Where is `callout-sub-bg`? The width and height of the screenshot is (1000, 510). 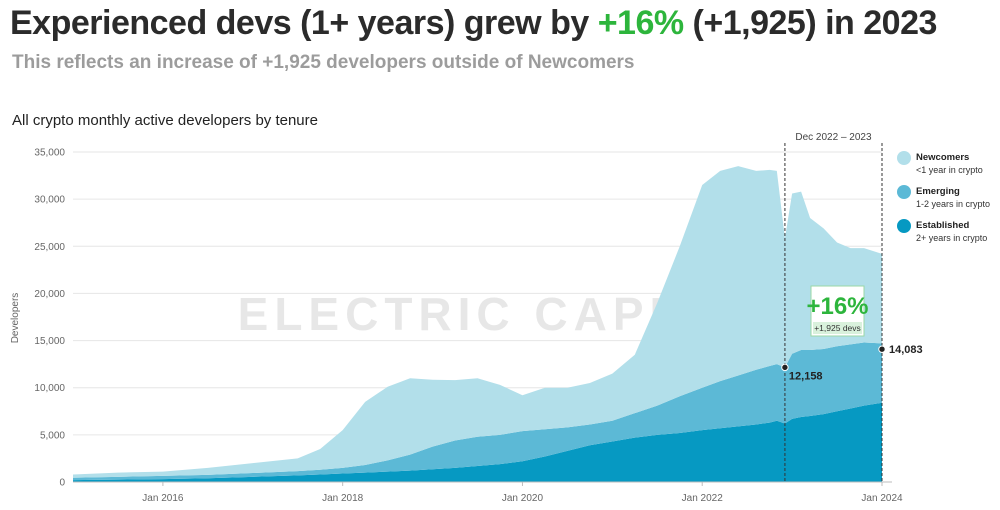
callout-sub-bg is located at coordinates (837, 328).